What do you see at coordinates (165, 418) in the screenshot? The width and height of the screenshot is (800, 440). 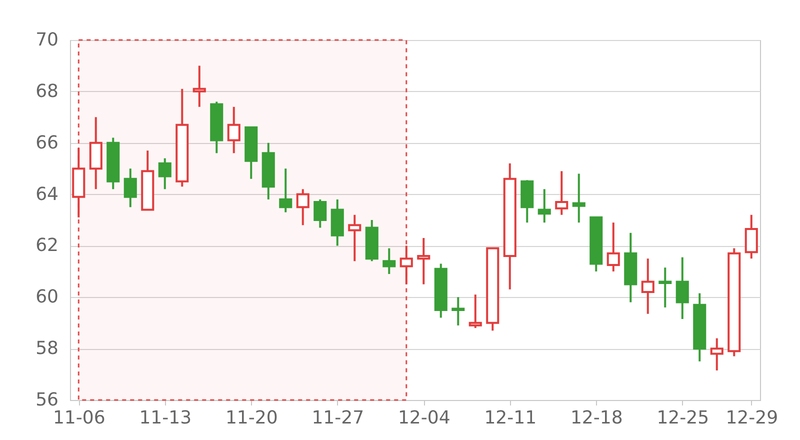 I see `x-tick-label: 11-13` at bounding box center [165, 418].